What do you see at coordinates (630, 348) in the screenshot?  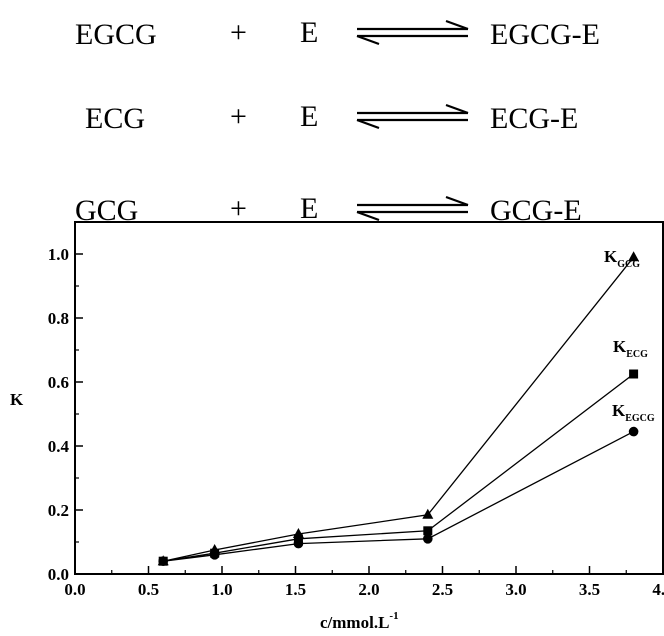 I see `series-label: KECG` at bounding box center [630, 348].